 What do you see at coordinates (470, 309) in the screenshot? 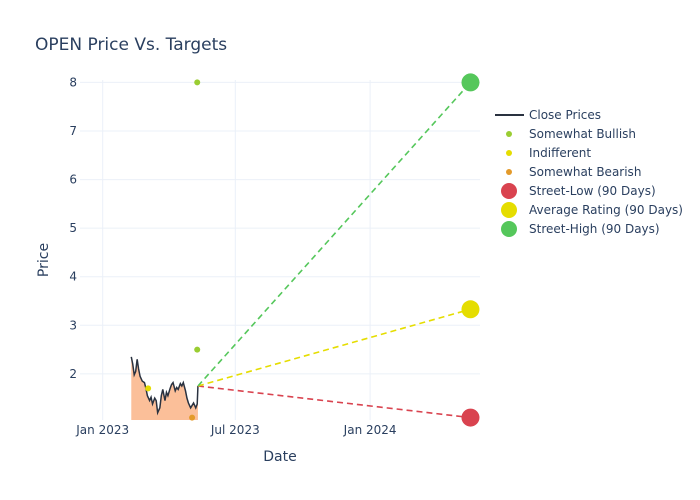
I see `target-point-average-rating-90-days` at bounding box center [470, 309].